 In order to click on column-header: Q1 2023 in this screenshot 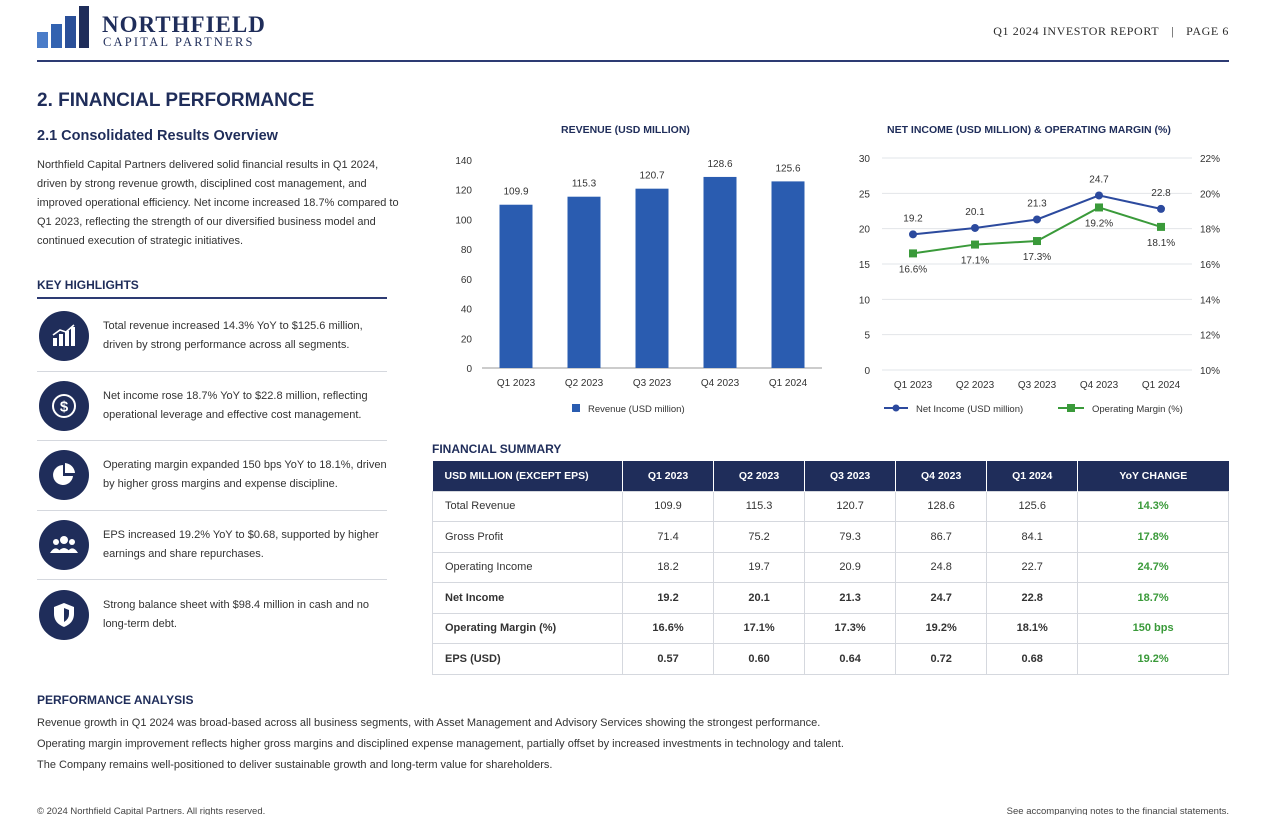, I will do `click(668, 476)`.